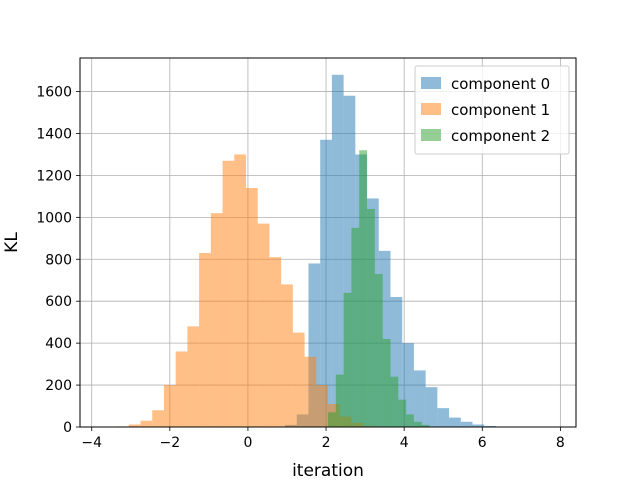 The height and width of the screenshot is (480, 640). What do you see at coordinates (54, 218) in the screenshot?
I see `y-tick-label: 1000` at bounding box center [54, 218].